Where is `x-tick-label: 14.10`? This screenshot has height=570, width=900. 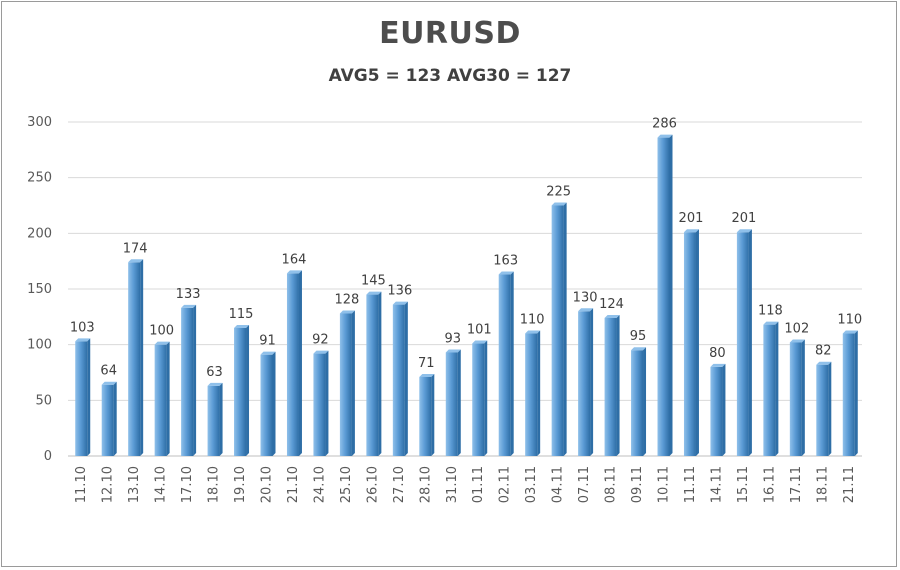
x-tick-label: 14.10 is located at coordinates (161, 484).